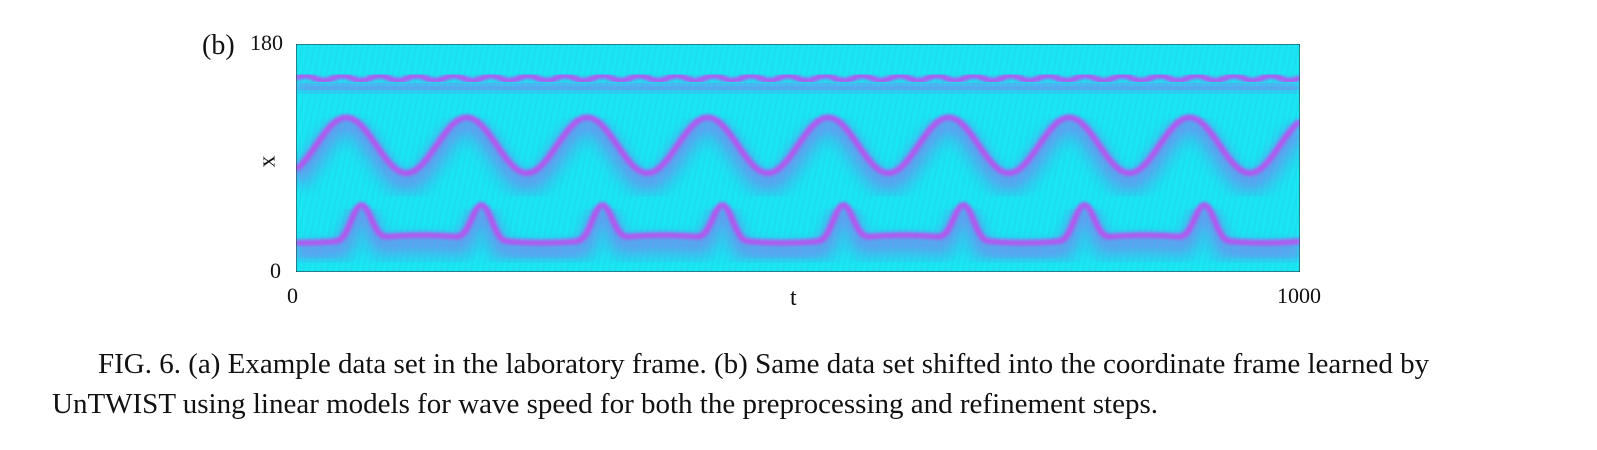 The width and height of the screenshot is (1597, 450). I want to click on ridge-line-upper, so click(798, 78).